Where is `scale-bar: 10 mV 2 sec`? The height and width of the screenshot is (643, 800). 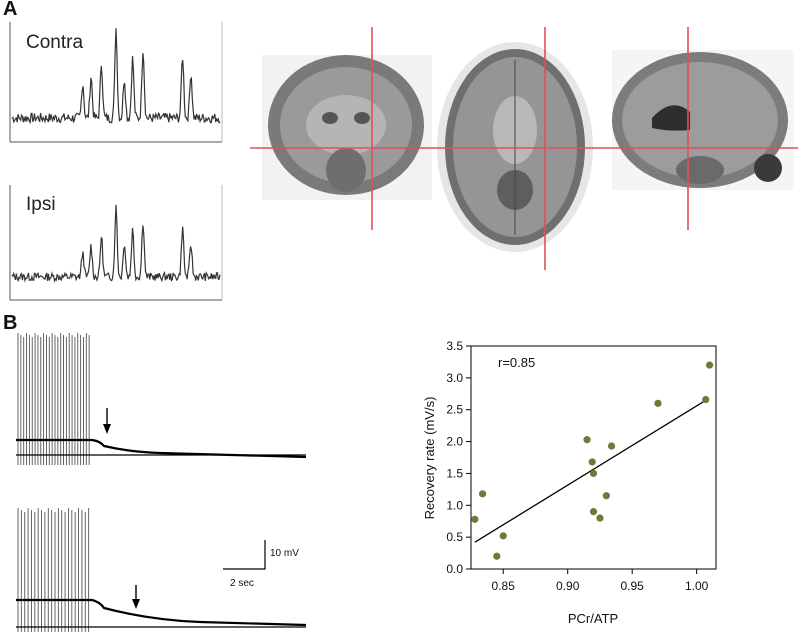
scale-bar: 10 mV 2 sec is located at coordinates (261, 564).